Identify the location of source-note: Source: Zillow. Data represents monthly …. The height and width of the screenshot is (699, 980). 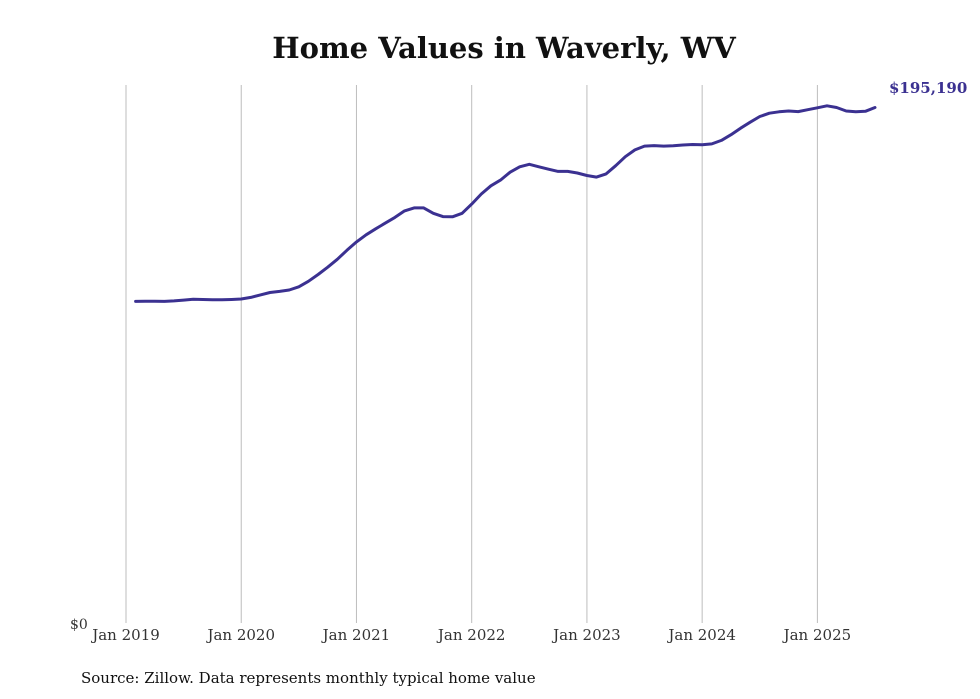
(308, 678).